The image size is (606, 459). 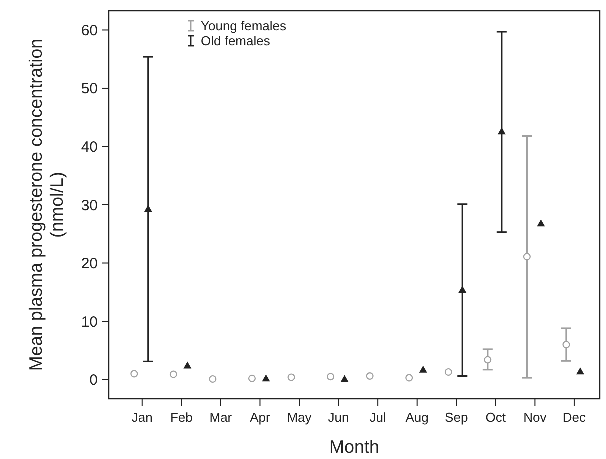 What do you see at coordinates (89, 31) in the screenshot?
I see `y-tick-label: 60` at bounding box center [89, 31].